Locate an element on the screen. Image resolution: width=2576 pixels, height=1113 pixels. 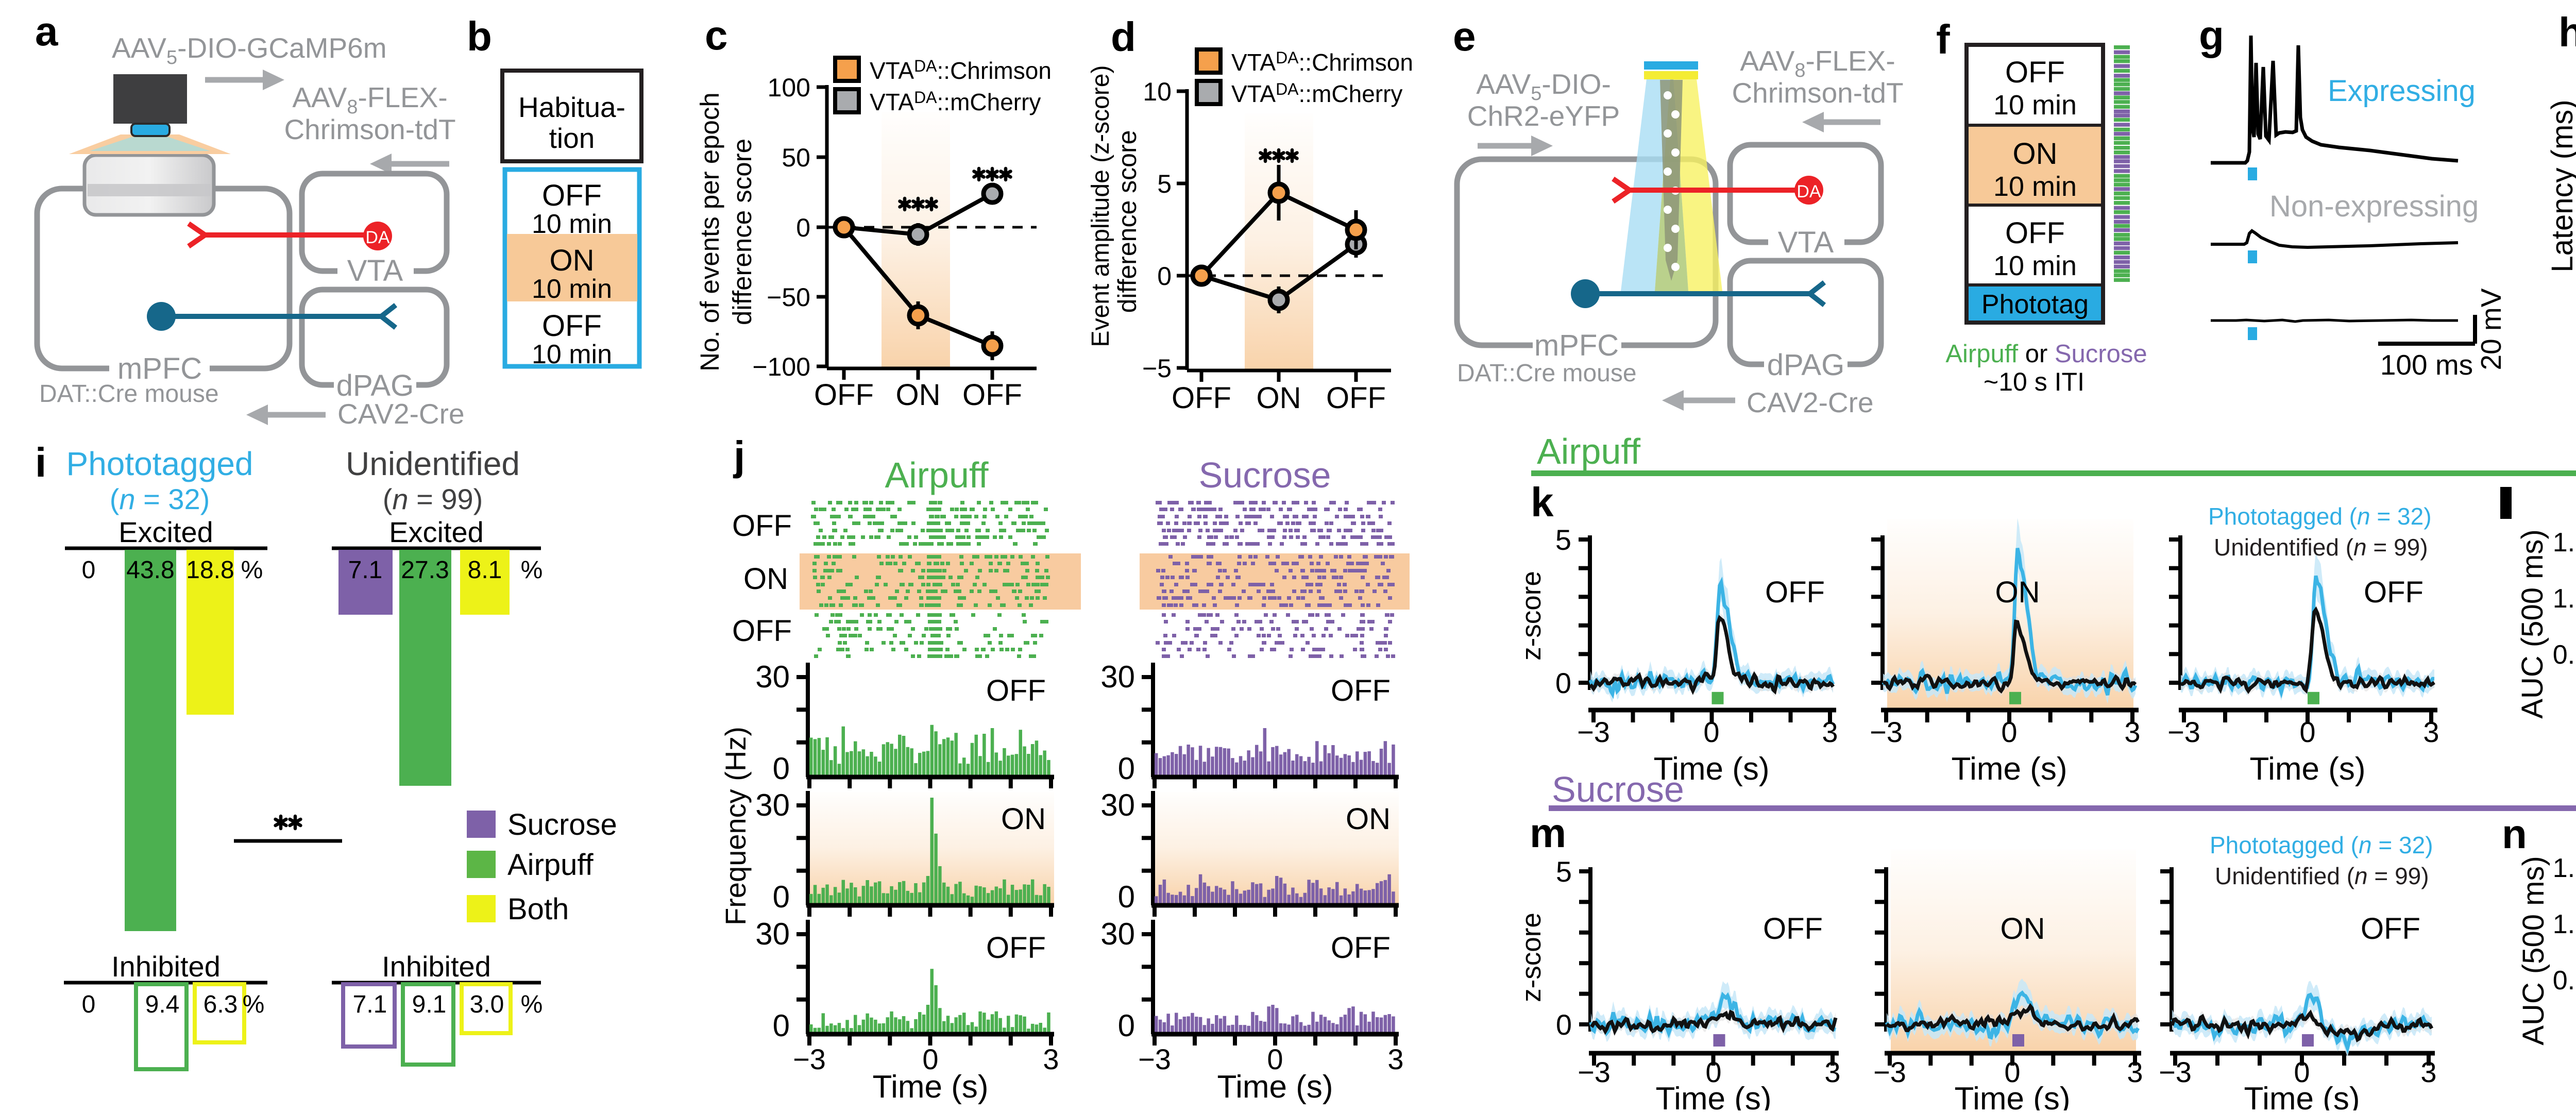
svg-text: Expressing is located at coordinates (2402, 91).